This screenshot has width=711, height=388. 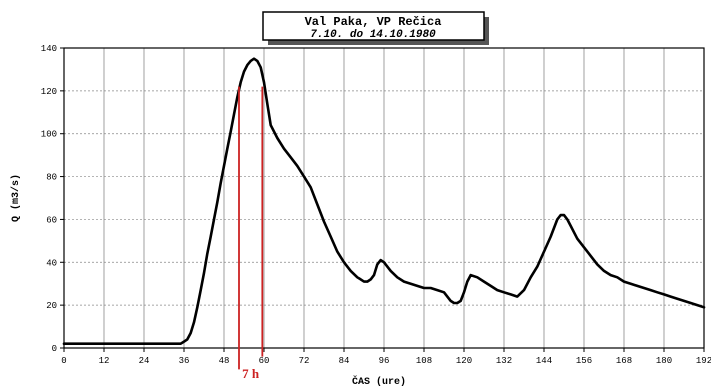 What do you see at coordinates (344, 361) in the screenshot?
I see `x-tick-label: 84` at bounding box center [344, 361].